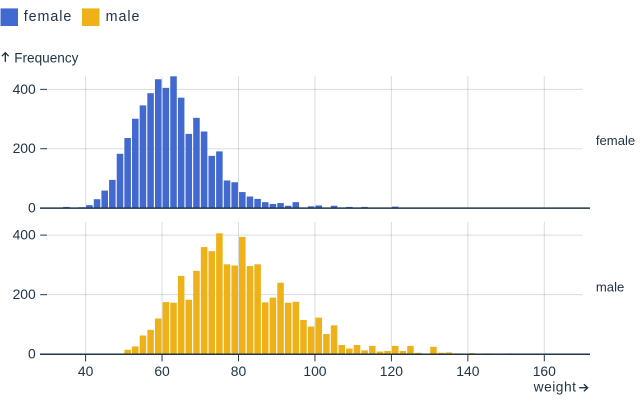  I want to click on svg-text: 80, so click(239, 371).